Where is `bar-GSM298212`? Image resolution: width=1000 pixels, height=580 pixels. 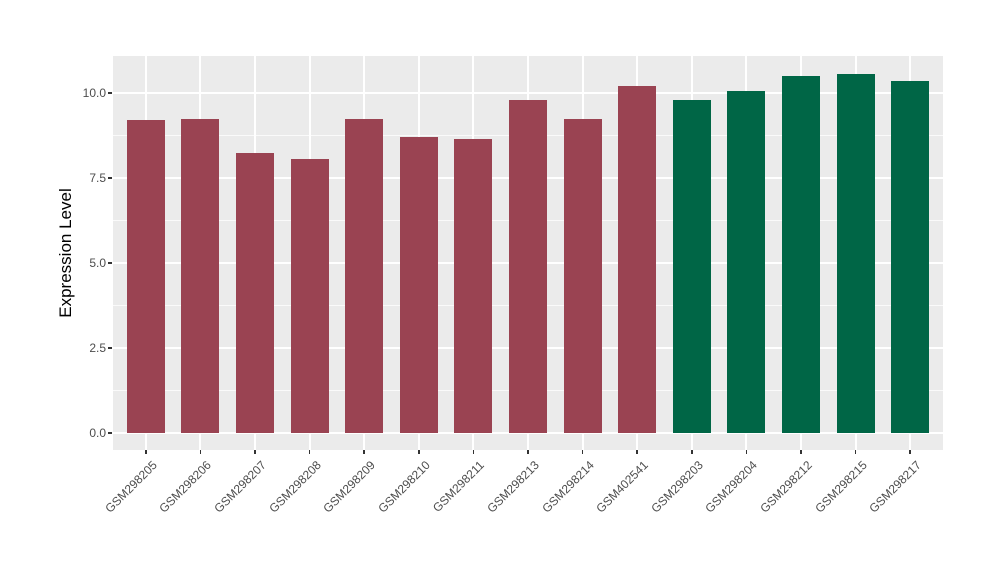
bar-GSM298212 is located at coordinates (801, 254).